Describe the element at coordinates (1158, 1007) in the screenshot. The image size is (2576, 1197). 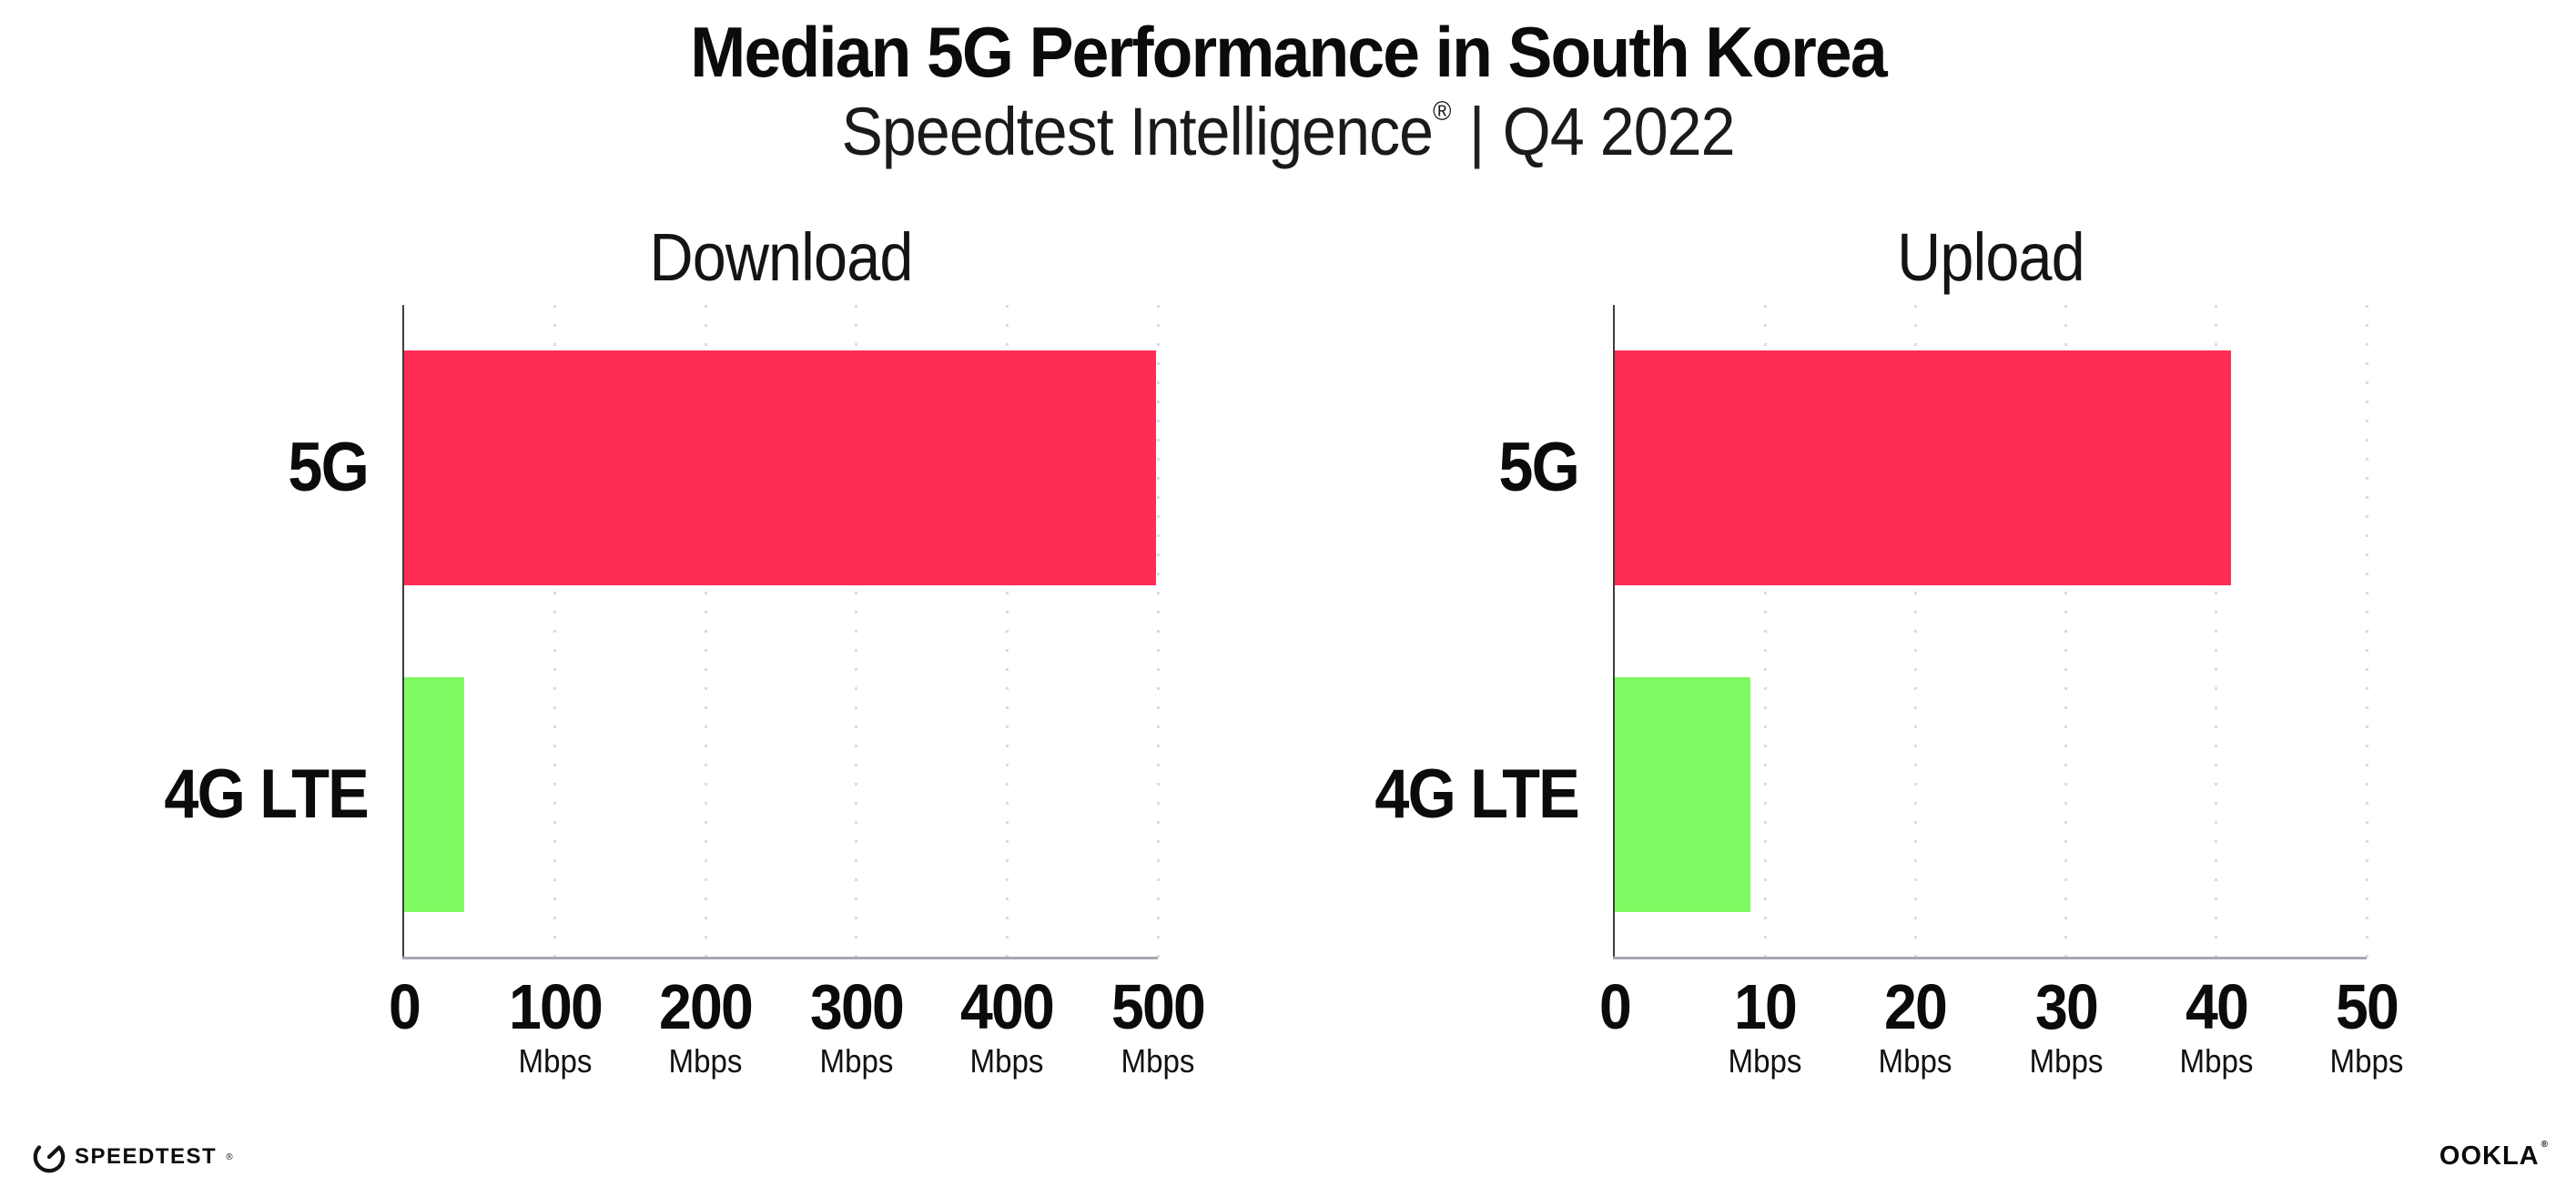
I see `x-tick-value: 500` at that location.